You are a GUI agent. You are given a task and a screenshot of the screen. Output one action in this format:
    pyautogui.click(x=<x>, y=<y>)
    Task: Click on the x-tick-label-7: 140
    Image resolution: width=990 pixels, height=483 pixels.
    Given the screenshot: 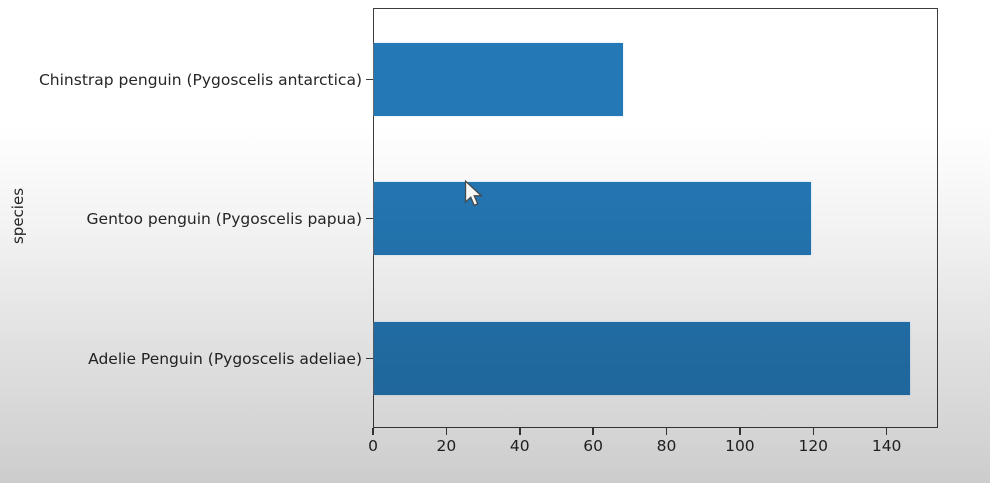 What is the action you would take?
    pyautogui.click(x=886, y=446)
    